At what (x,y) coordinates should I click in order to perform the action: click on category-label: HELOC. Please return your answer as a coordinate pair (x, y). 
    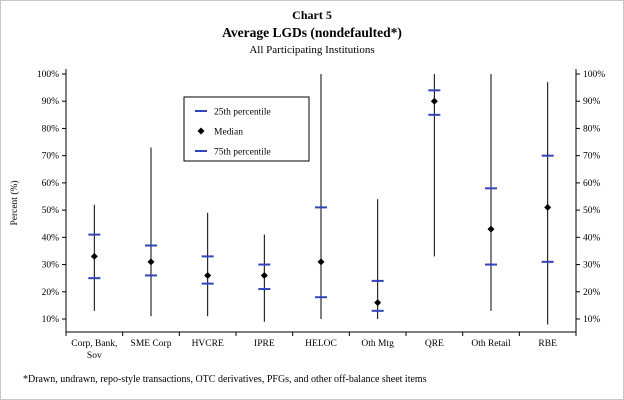
    Looking at the image, I should click on (321, 344).